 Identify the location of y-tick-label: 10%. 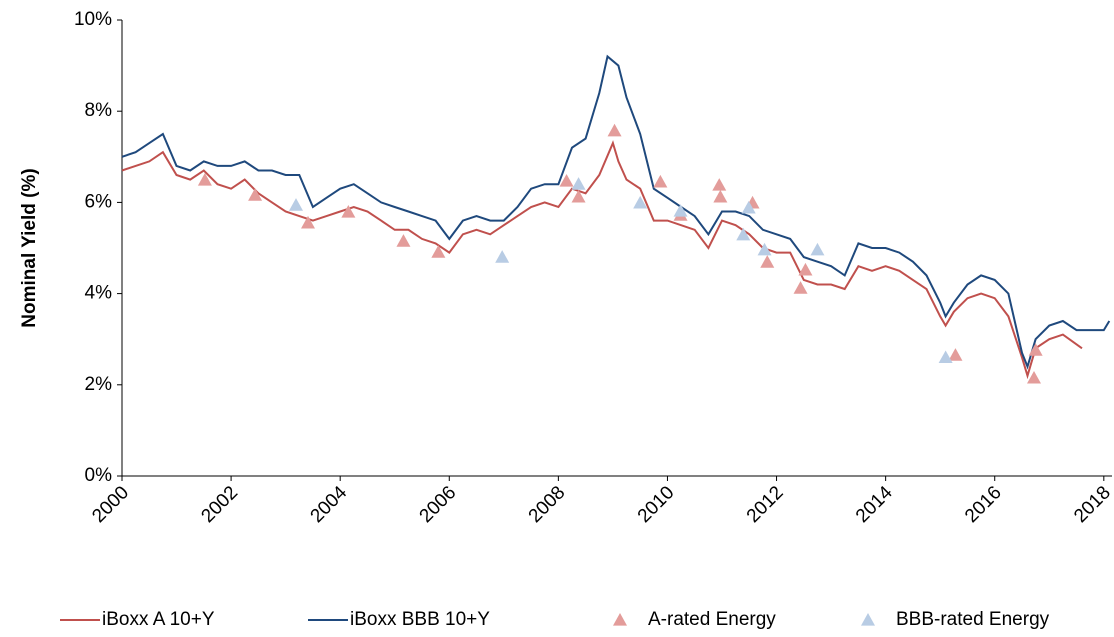
(93, 19).